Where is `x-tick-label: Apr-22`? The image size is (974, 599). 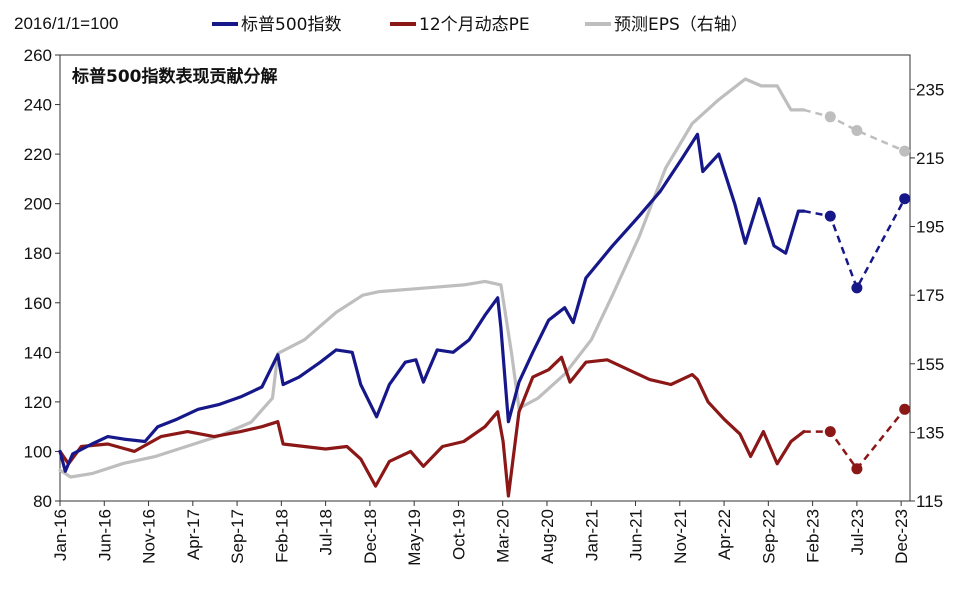
x-tick-label: Apr-22 is located at coordinates (724, 534).